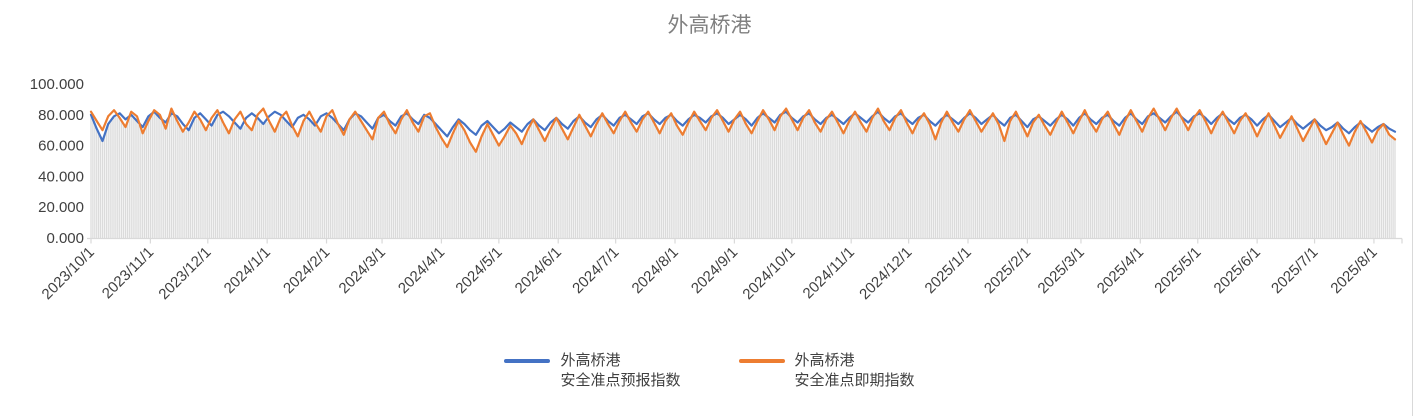 The width and height of the screenshot is (1419, 416). I want to click on legend: 外高桥港 安全准点预报指数 外高桥港 安全准点即期指数, so click(709, 371).